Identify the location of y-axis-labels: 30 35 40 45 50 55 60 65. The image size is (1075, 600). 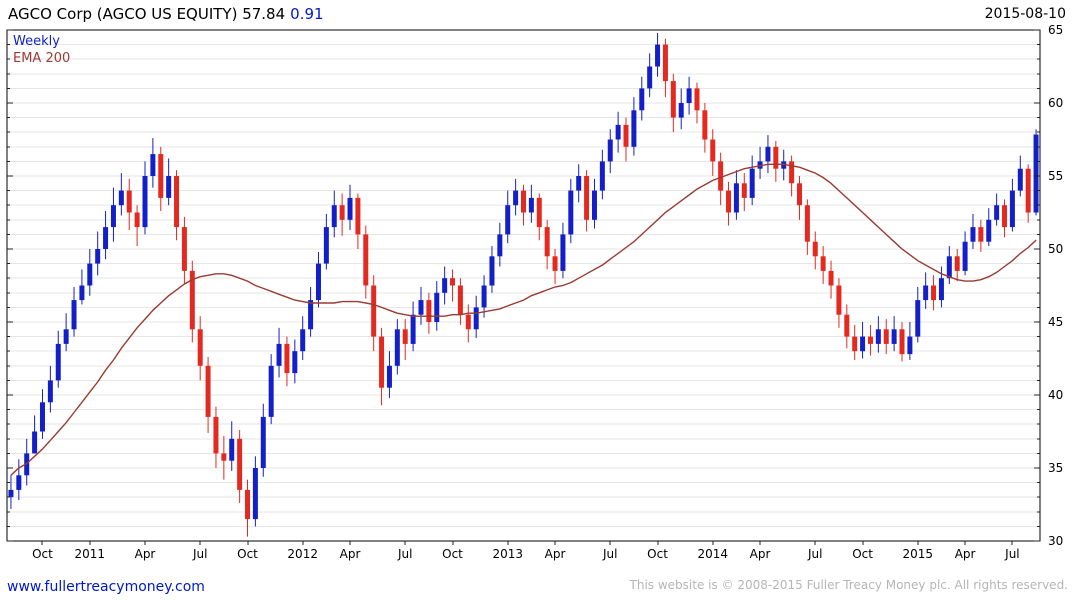
(1055, 285).